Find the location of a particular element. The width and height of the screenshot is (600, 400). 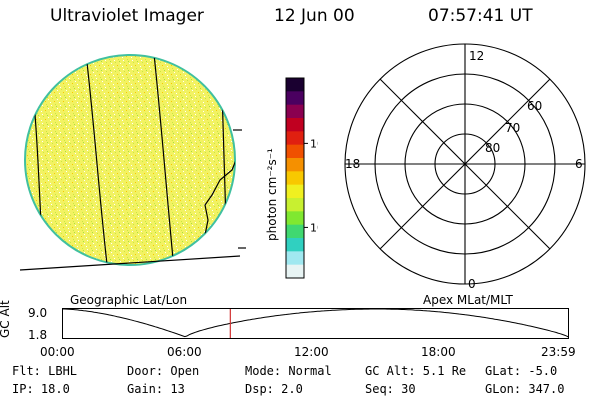

altitude-plot is located at coordinates (315, 323).